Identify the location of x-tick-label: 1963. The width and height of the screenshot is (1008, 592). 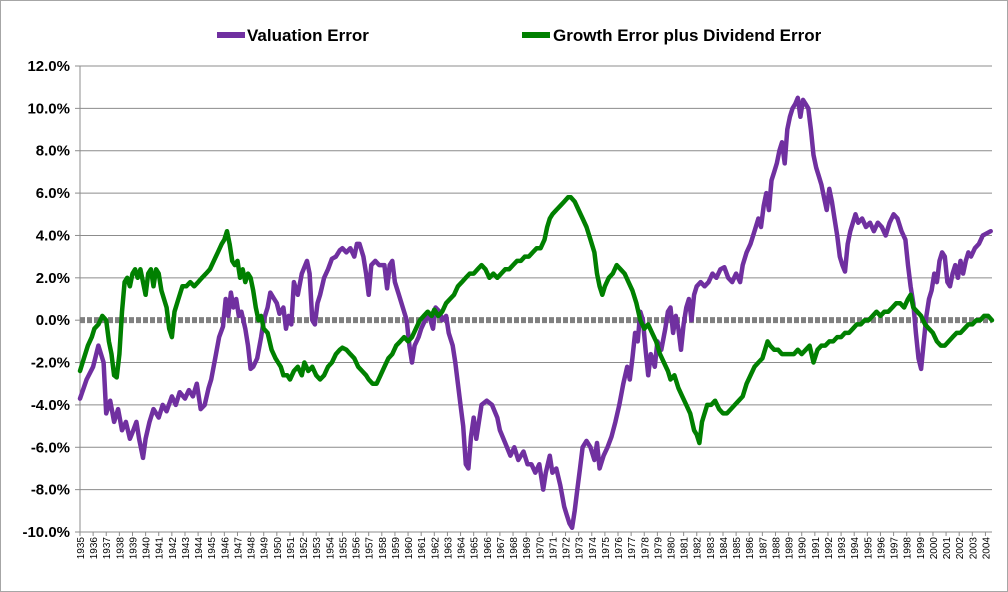
(448, 548).